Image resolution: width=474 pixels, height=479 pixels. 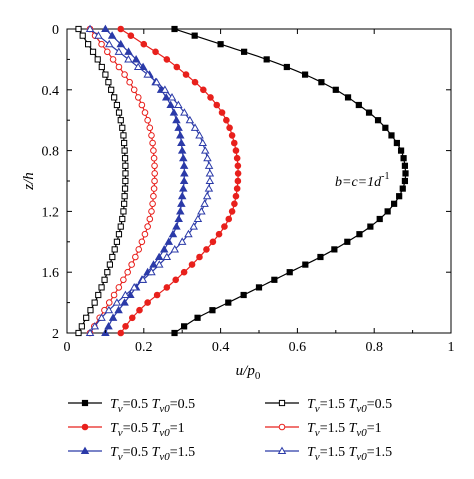 I want to click on y-tick-label: 1.2, so click(x=51, y=212).